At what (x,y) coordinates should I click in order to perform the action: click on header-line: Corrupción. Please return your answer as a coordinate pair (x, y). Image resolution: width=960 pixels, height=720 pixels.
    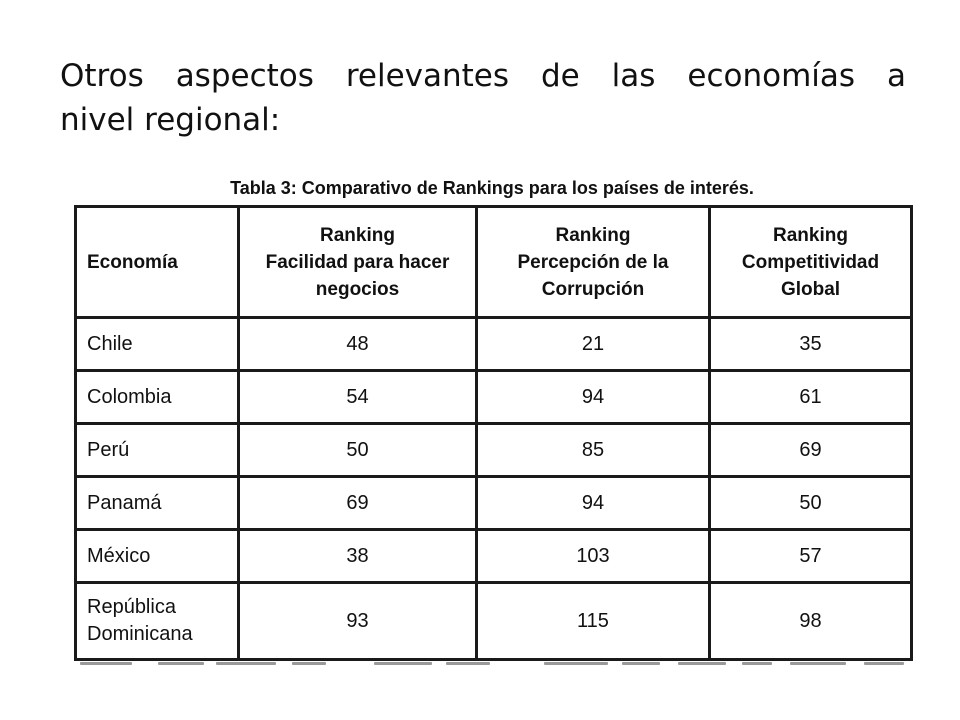
    Looking at the image, I should click on (593, 289).